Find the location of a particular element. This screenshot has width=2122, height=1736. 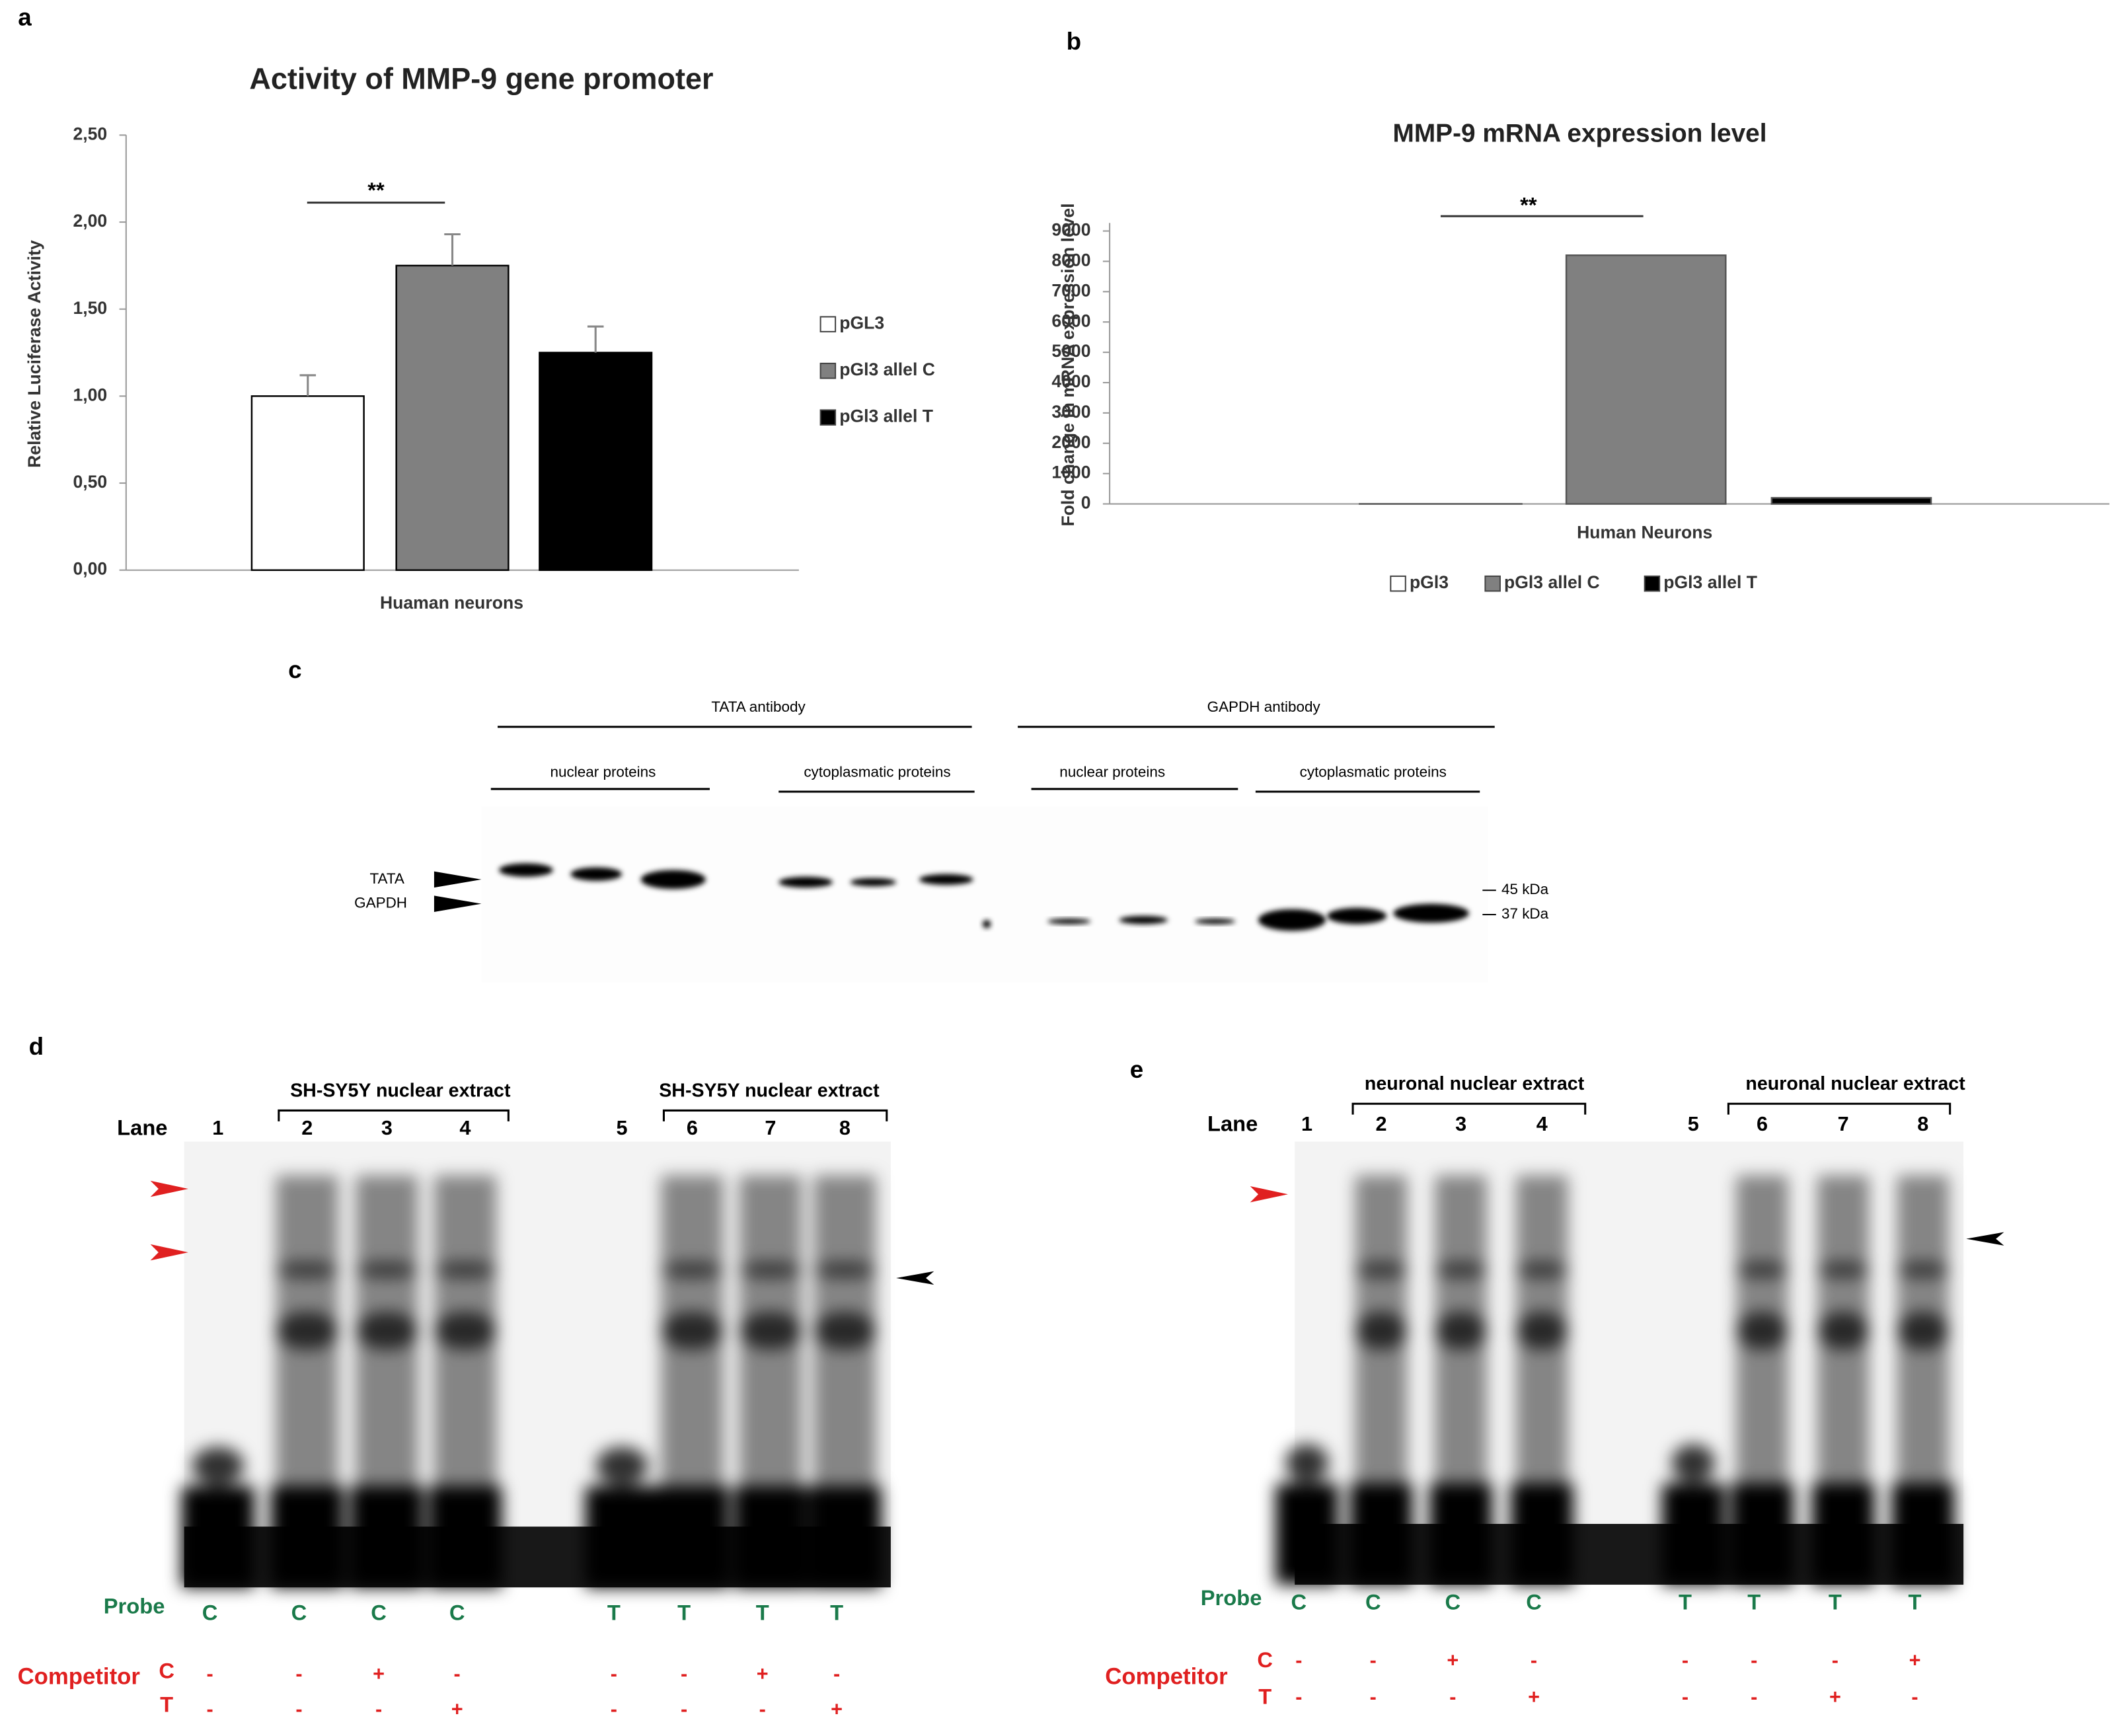

y-tick-label: 6000 is located at coordinates (1070, 320).